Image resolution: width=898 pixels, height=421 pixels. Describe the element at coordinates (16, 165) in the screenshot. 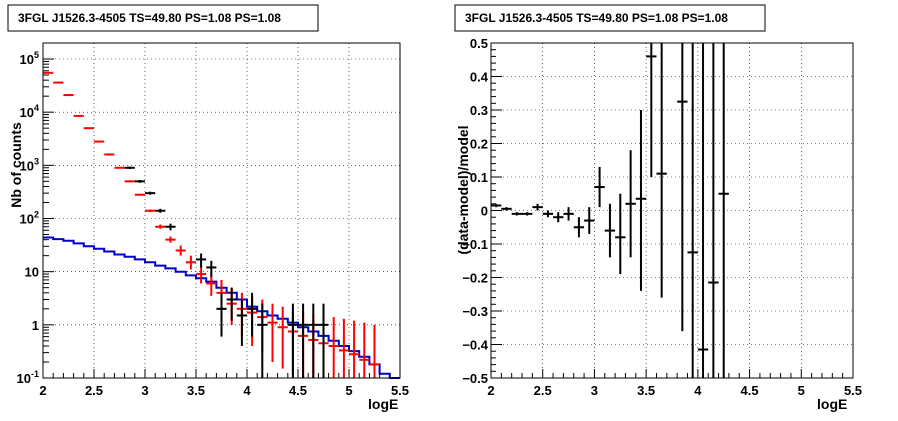

I see `left-y-axis-label: Nb of counts` at that location.